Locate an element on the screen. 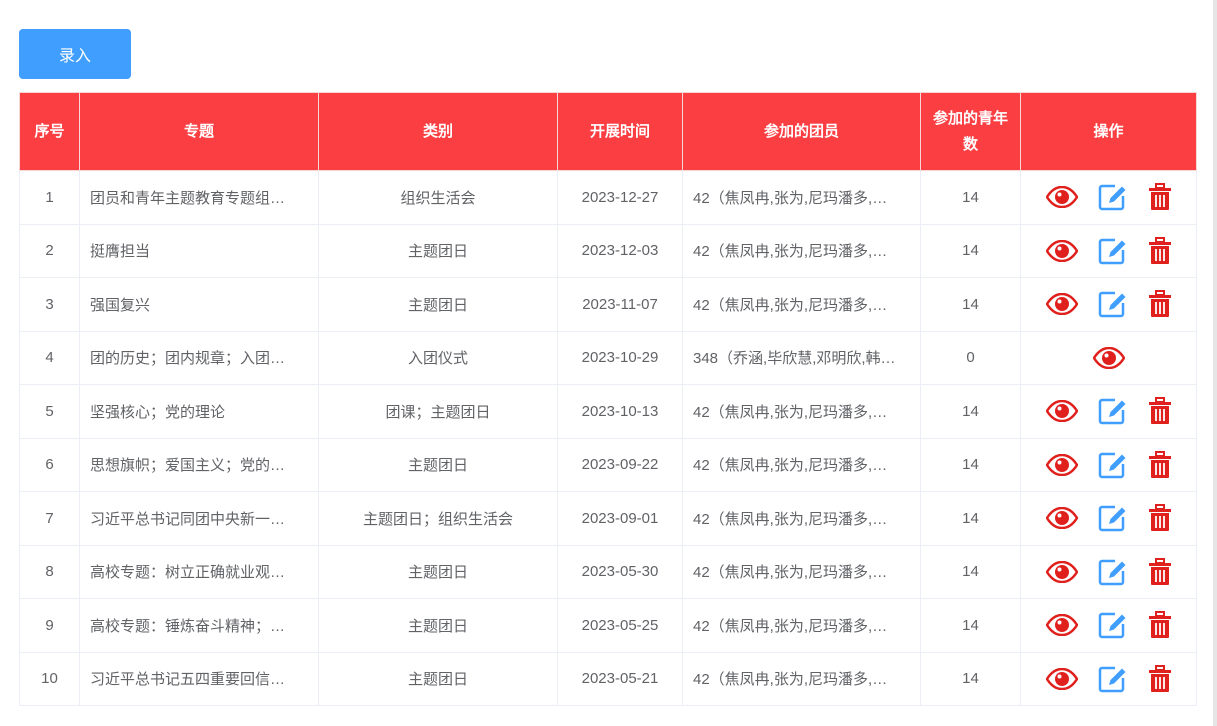  col-no: 序号 is located at coordinates (49, 131).